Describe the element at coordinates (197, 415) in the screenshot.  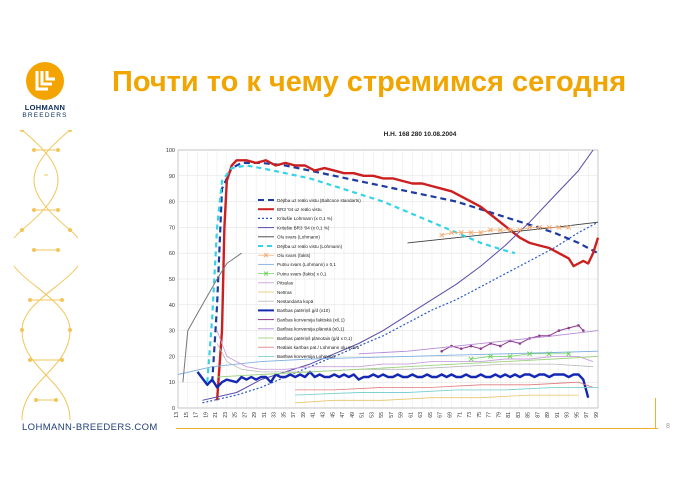
I see `x-tick-label: 17` at that location.